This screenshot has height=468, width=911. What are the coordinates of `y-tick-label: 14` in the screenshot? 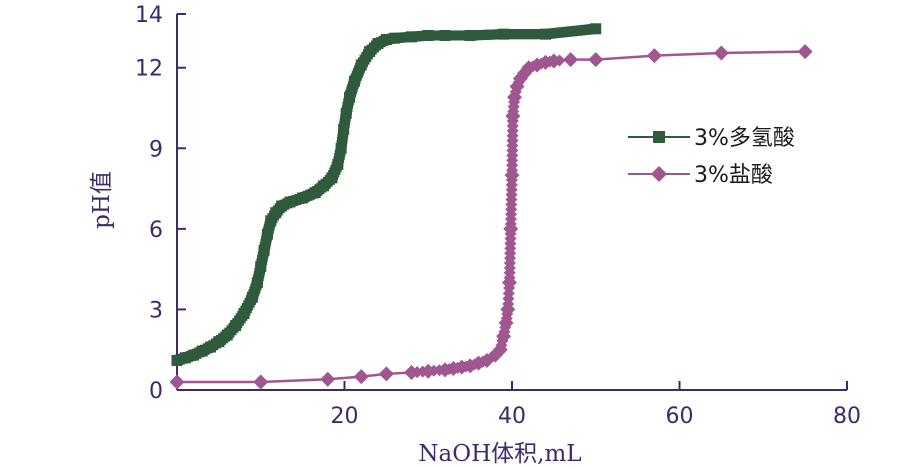 It's located at (149, 15).